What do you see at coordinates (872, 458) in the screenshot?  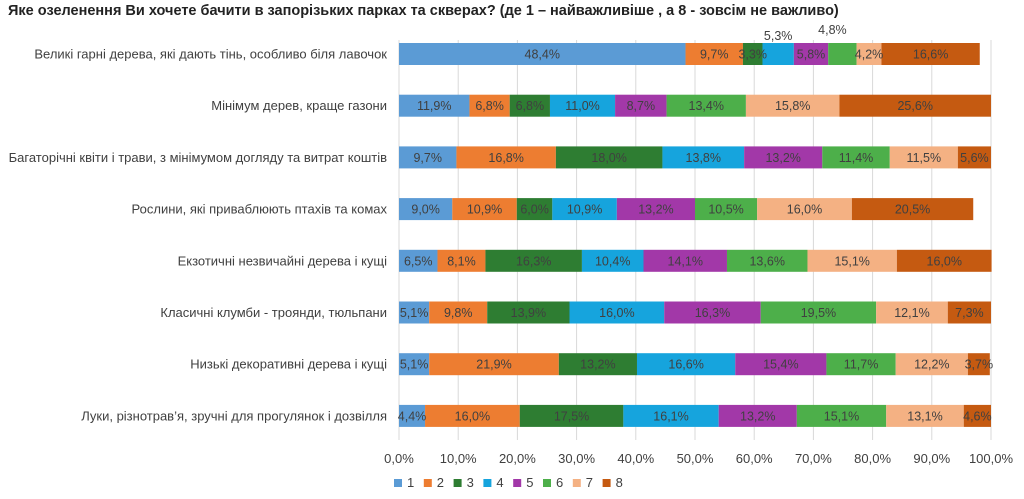 I see `x-tick-label: 80,0%` at bounding box center [872, 458].